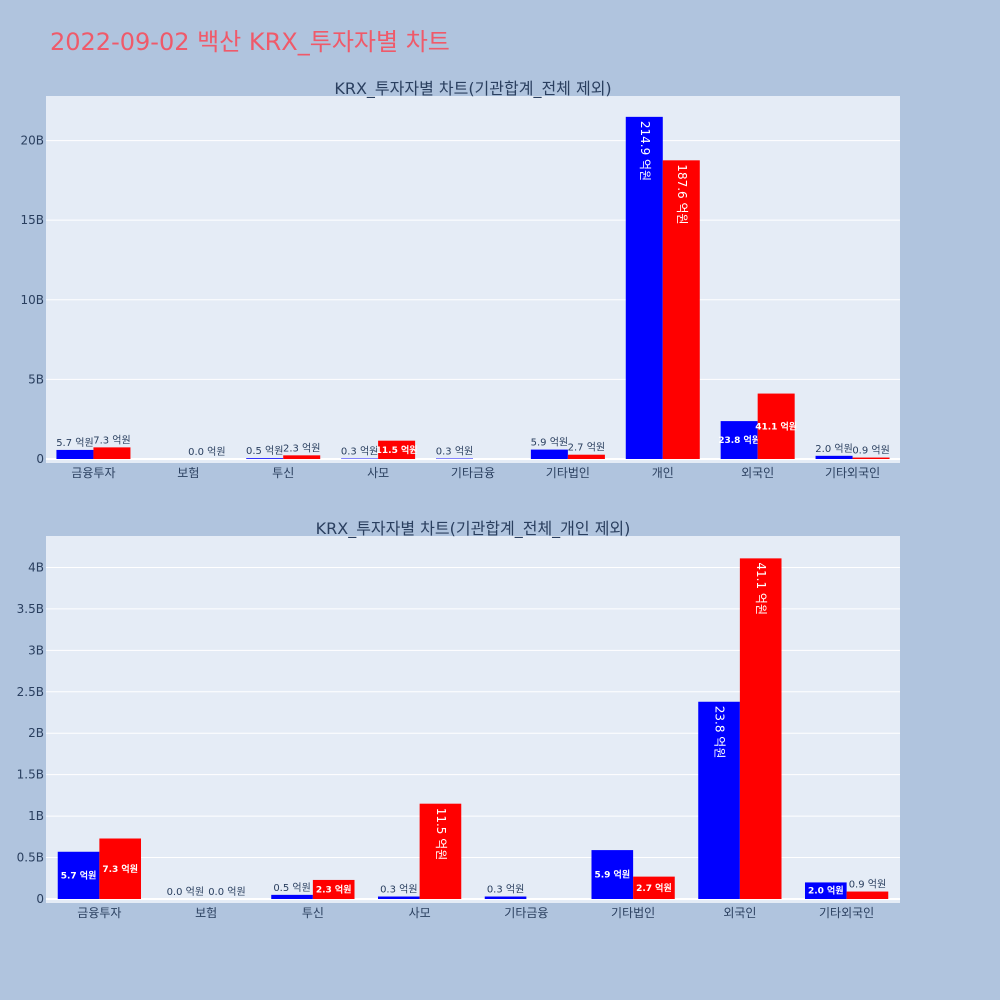 This screenshot has width=1000, height=1000. I want to click on y-tick-label: 4B, so click(36, 567).